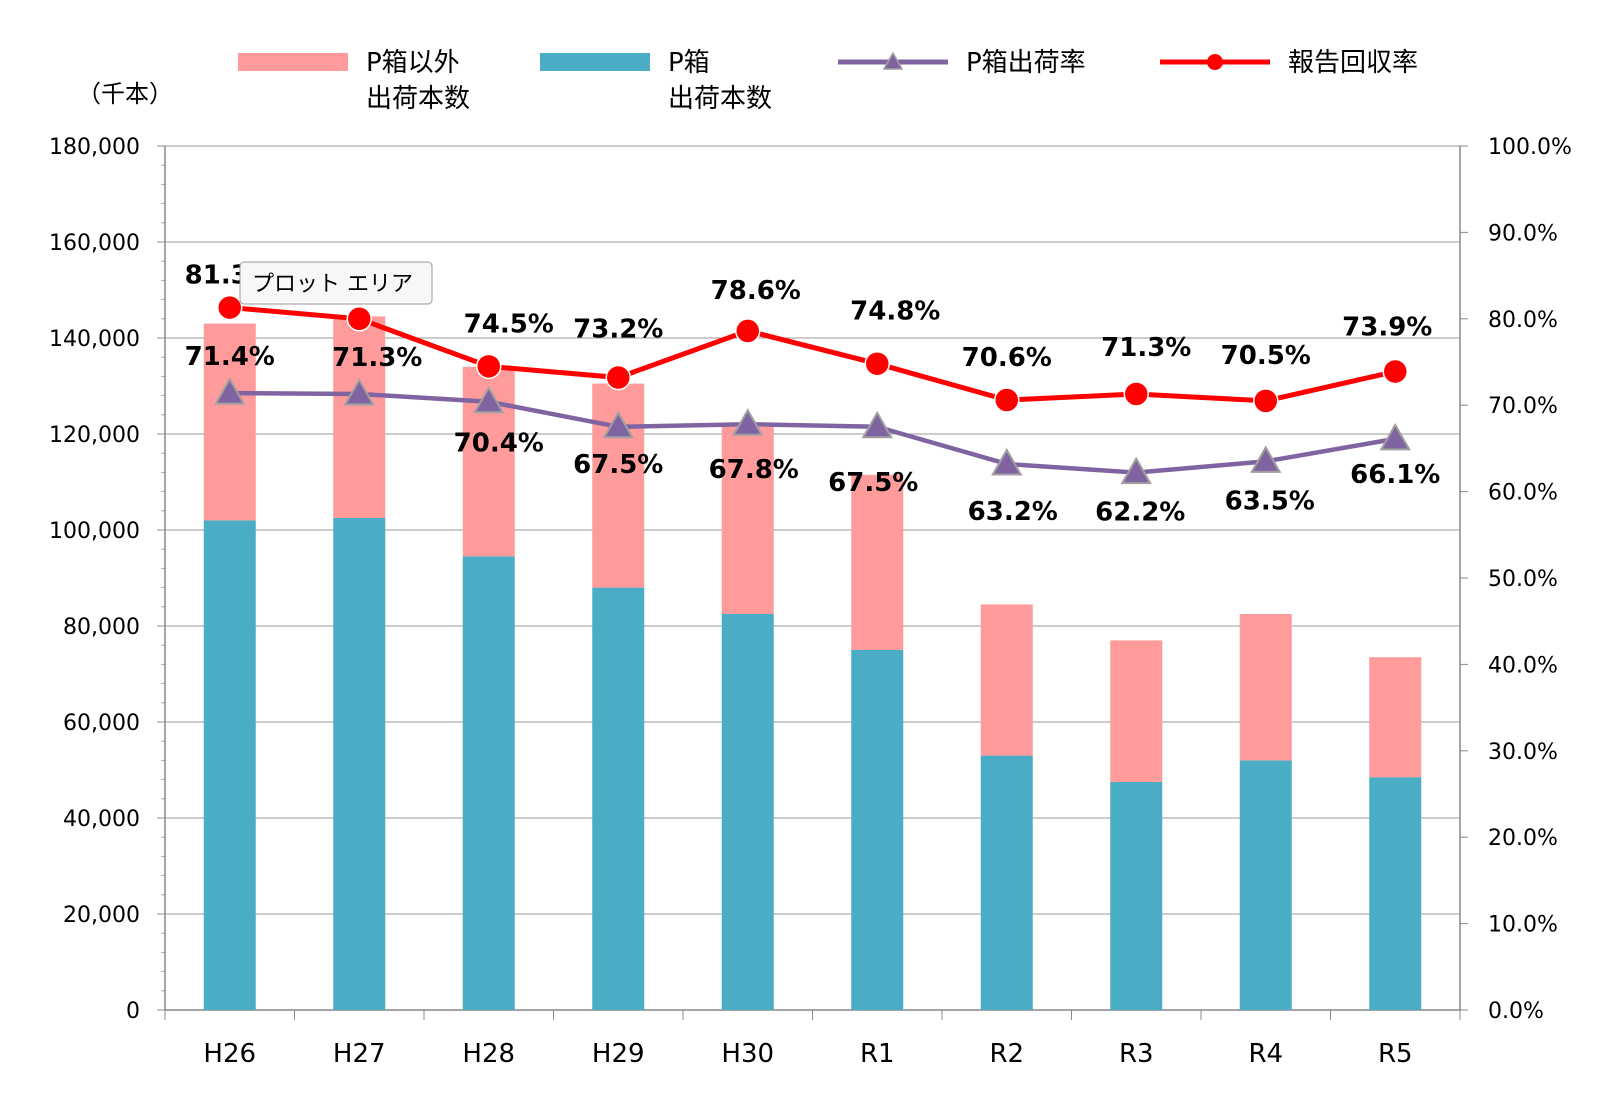 This screenshot has width=1613, height=1108. Describe the element at coordinates (747, 1054) in the screenshot. I see `x-tick-label: H30` at that location.